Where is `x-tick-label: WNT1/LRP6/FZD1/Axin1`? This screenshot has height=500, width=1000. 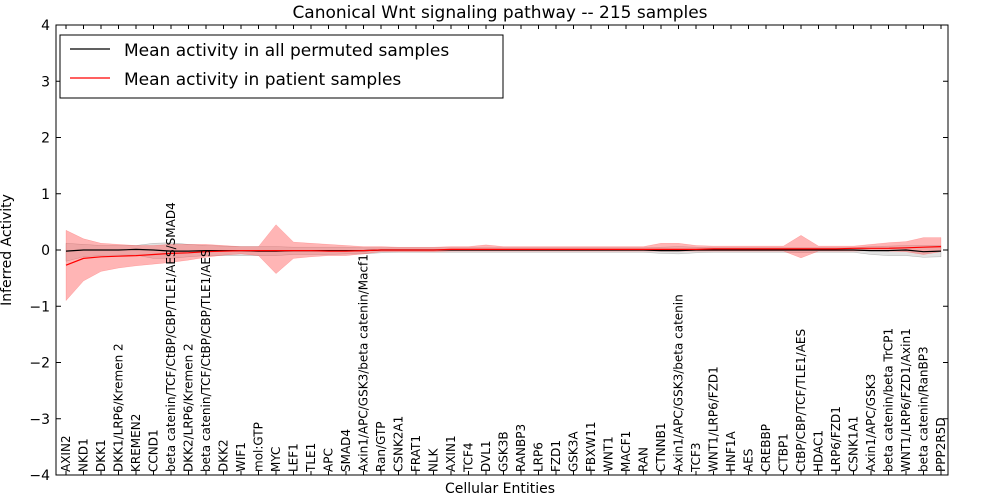
x-tick-label: WNT1/LRP6/FZD1/Axin1 is located at coordinates (906, 400).